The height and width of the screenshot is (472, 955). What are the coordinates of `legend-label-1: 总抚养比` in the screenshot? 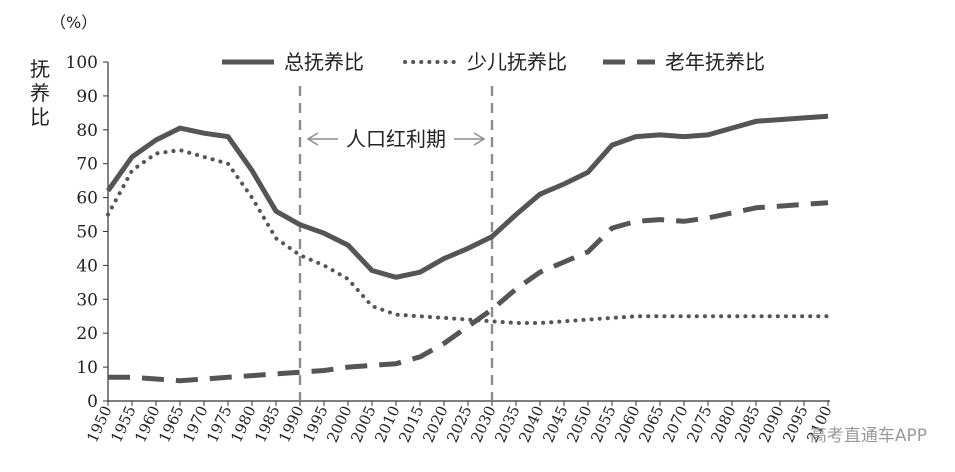 It's located at (324, 62).